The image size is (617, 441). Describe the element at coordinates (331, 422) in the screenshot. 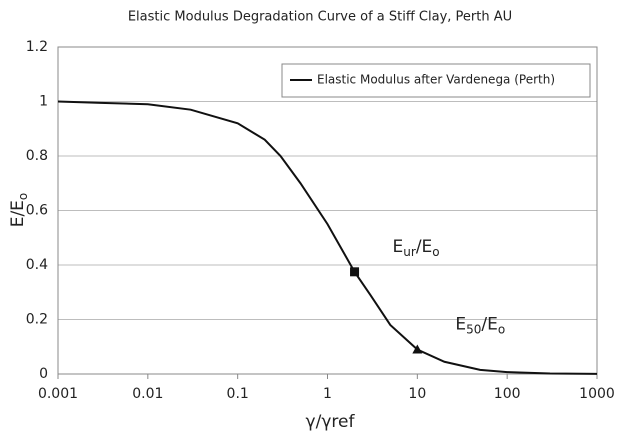

I see `x-axis-label: γ/γref` at that location.